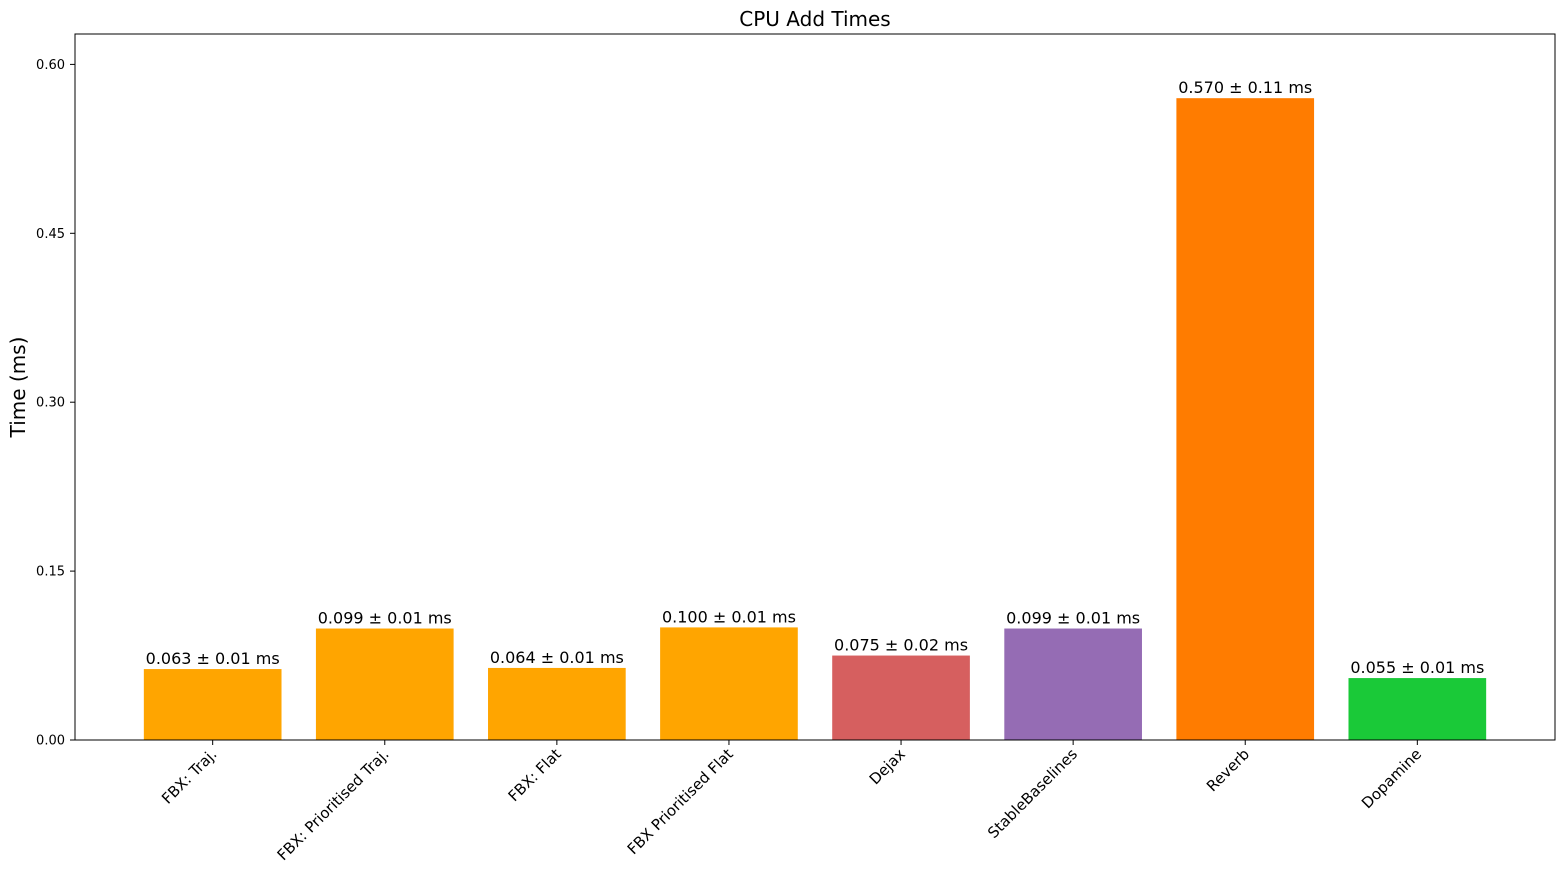  I want to click on x-tick-label: FBX Prioritised Flat, so click(680, 801).